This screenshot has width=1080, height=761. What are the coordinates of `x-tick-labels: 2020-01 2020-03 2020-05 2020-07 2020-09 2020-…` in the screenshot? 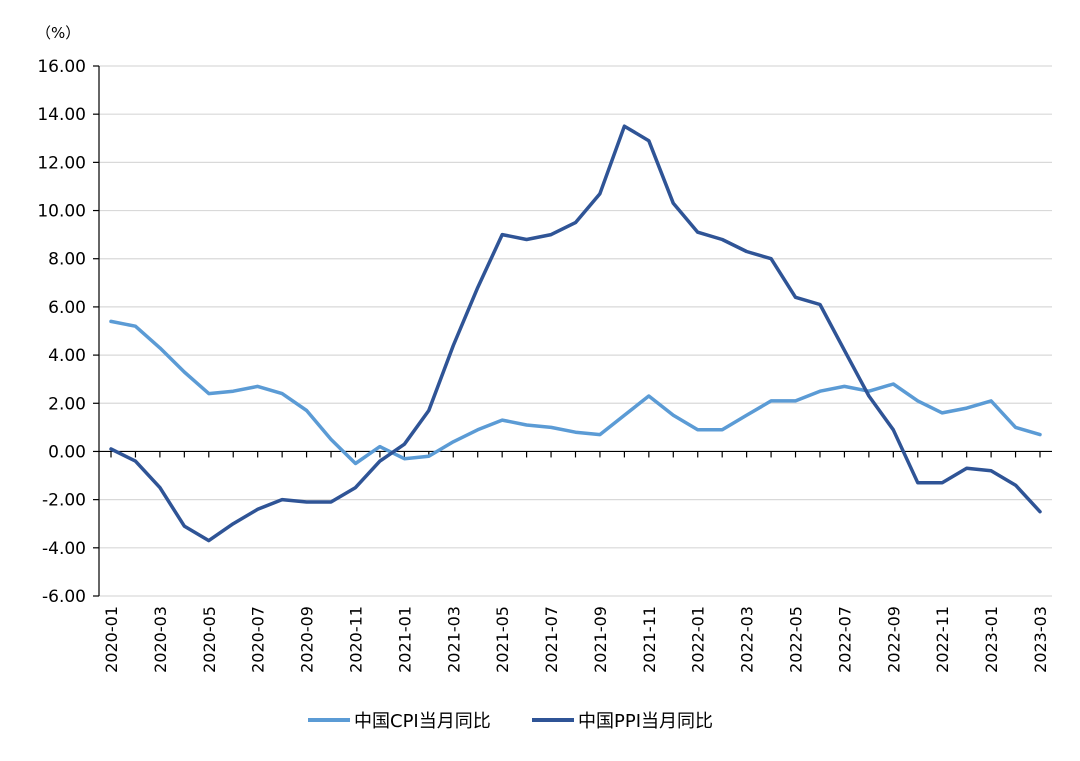 It's located at (576, 639).